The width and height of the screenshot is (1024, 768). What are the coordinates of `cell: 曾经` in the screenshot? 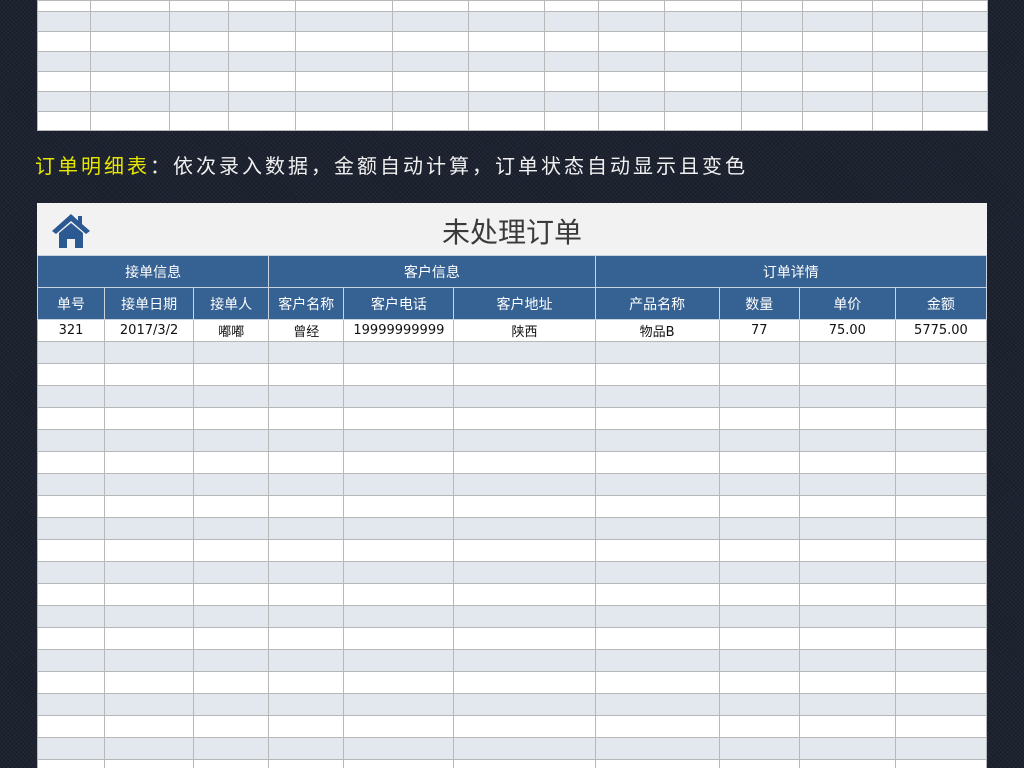 It's located at (306, 330).